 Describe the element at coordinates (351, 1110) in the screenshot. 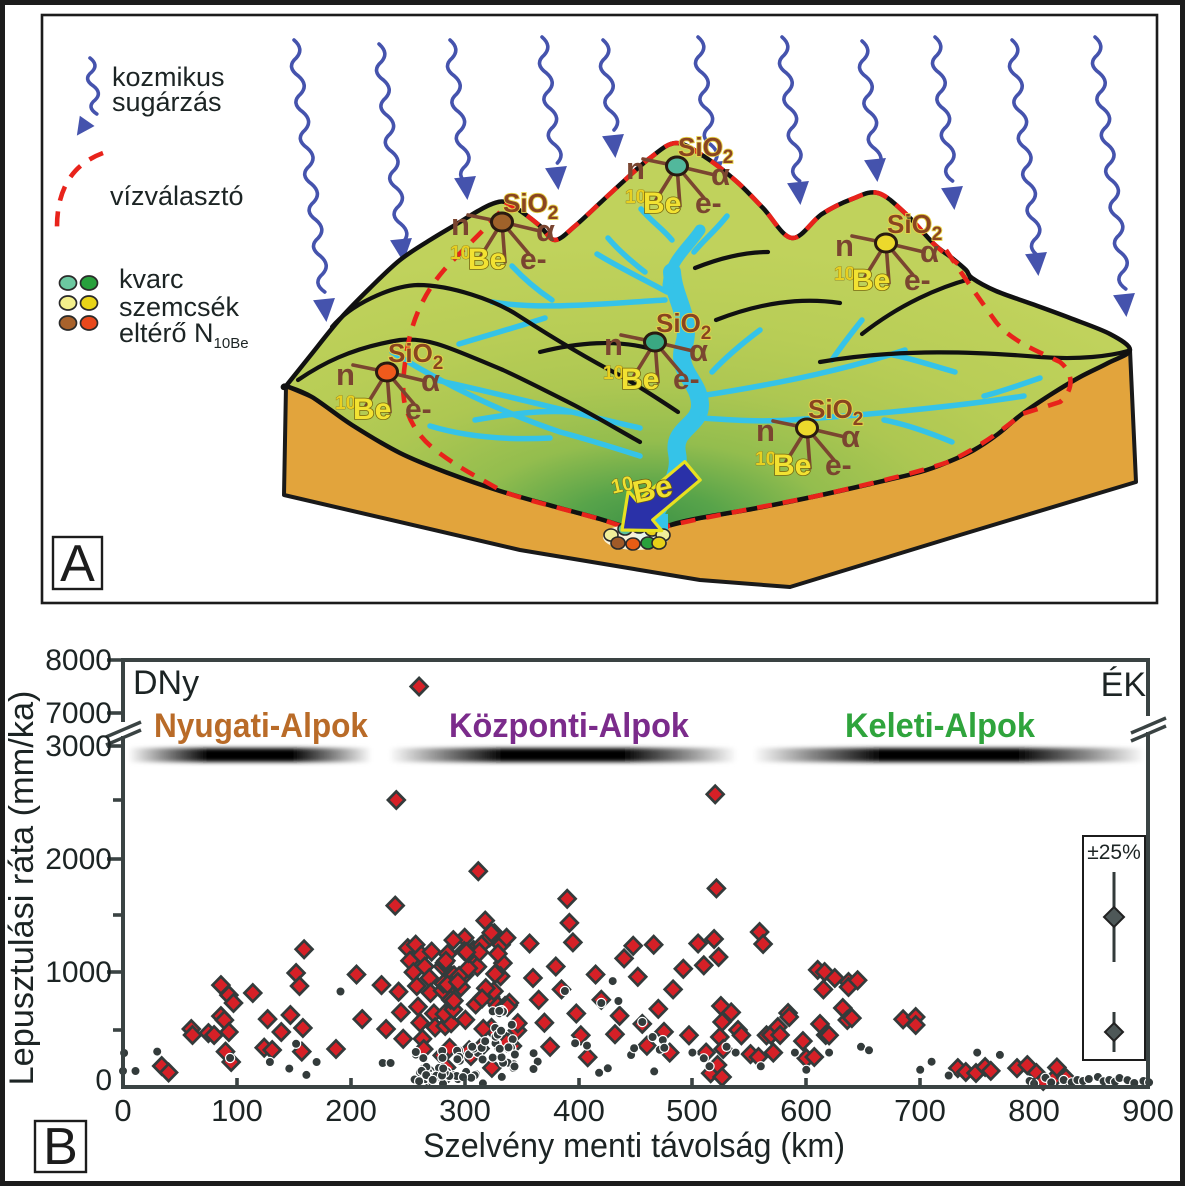

I see `svg-text: 200` at that location.